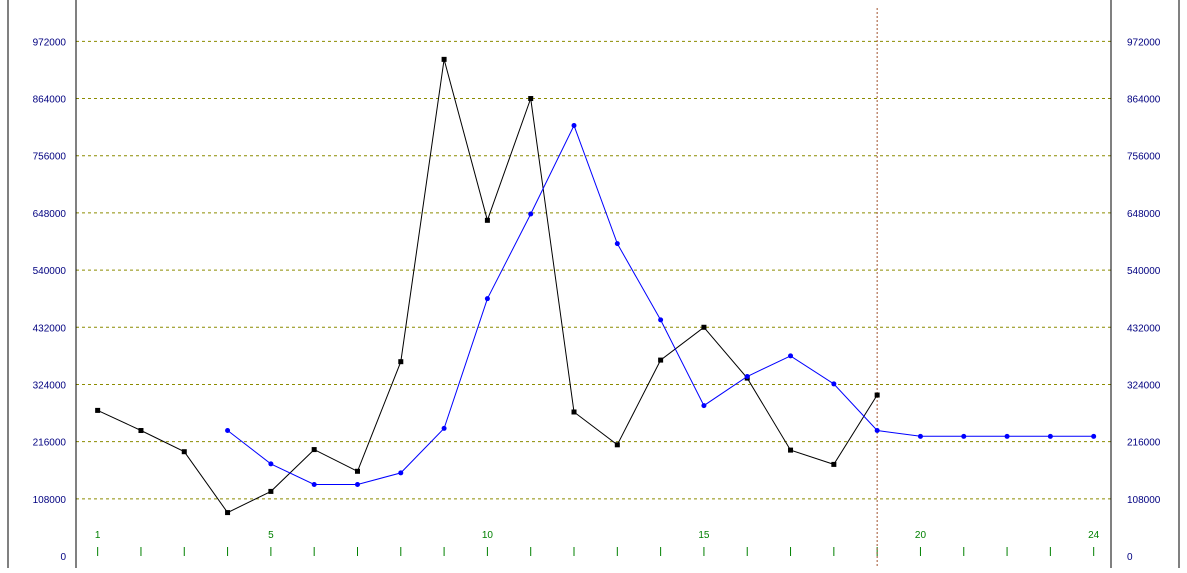 The height and width of the screenshot is (573, 1187). Describe the element at coordinates (1144, 42) in the screenshot. I see `y-tick-label-right: 972000` at that location.